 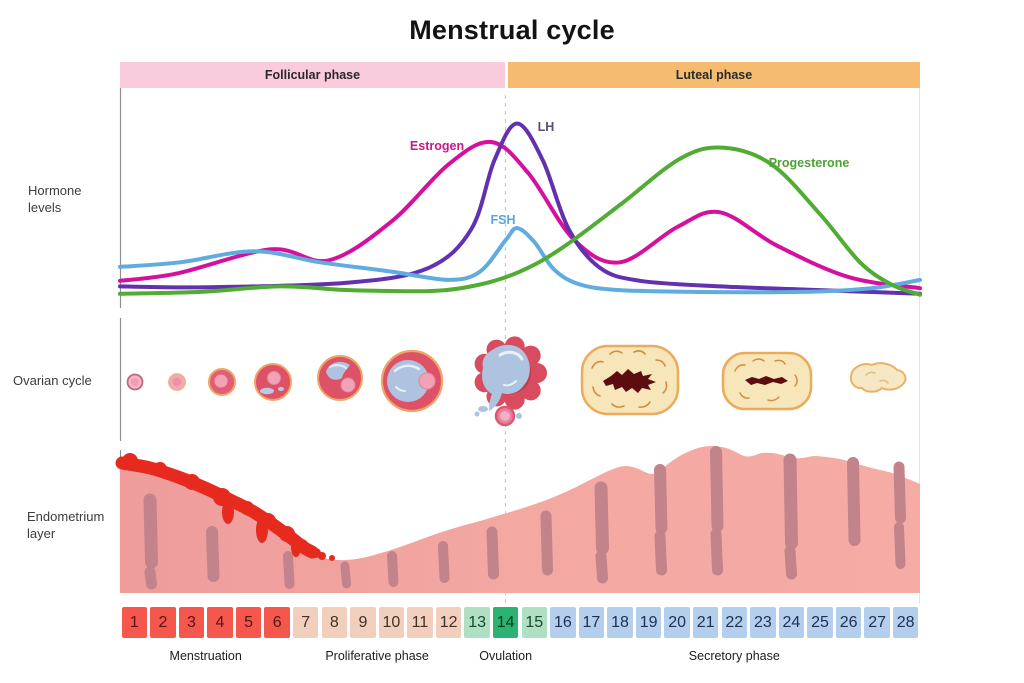 I want to click on follicular-phase-label: Follicular phase, so click(x=312, y=75).